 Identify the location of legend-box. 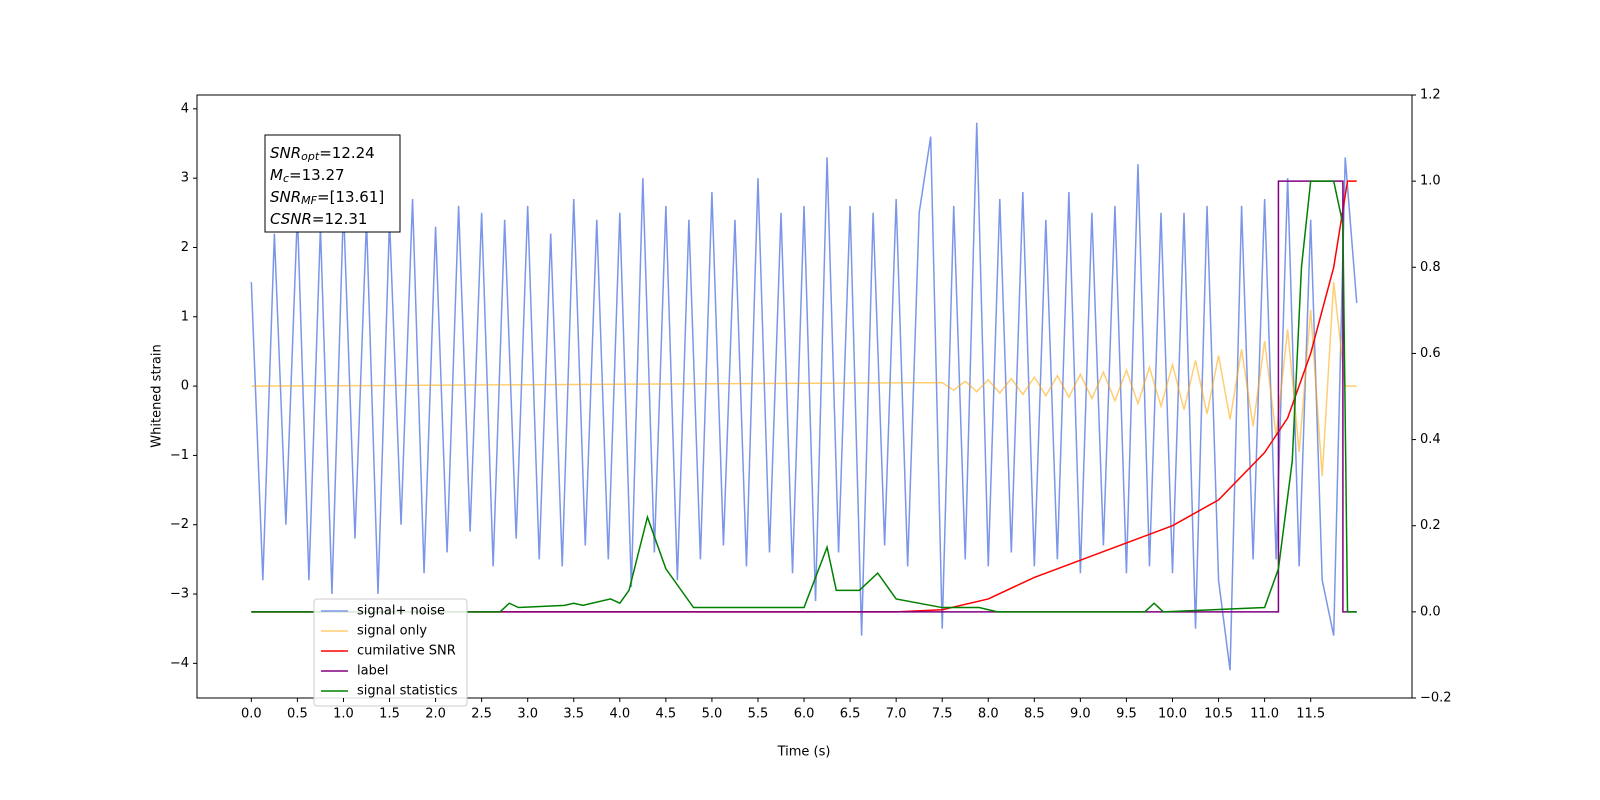
(390, 652).